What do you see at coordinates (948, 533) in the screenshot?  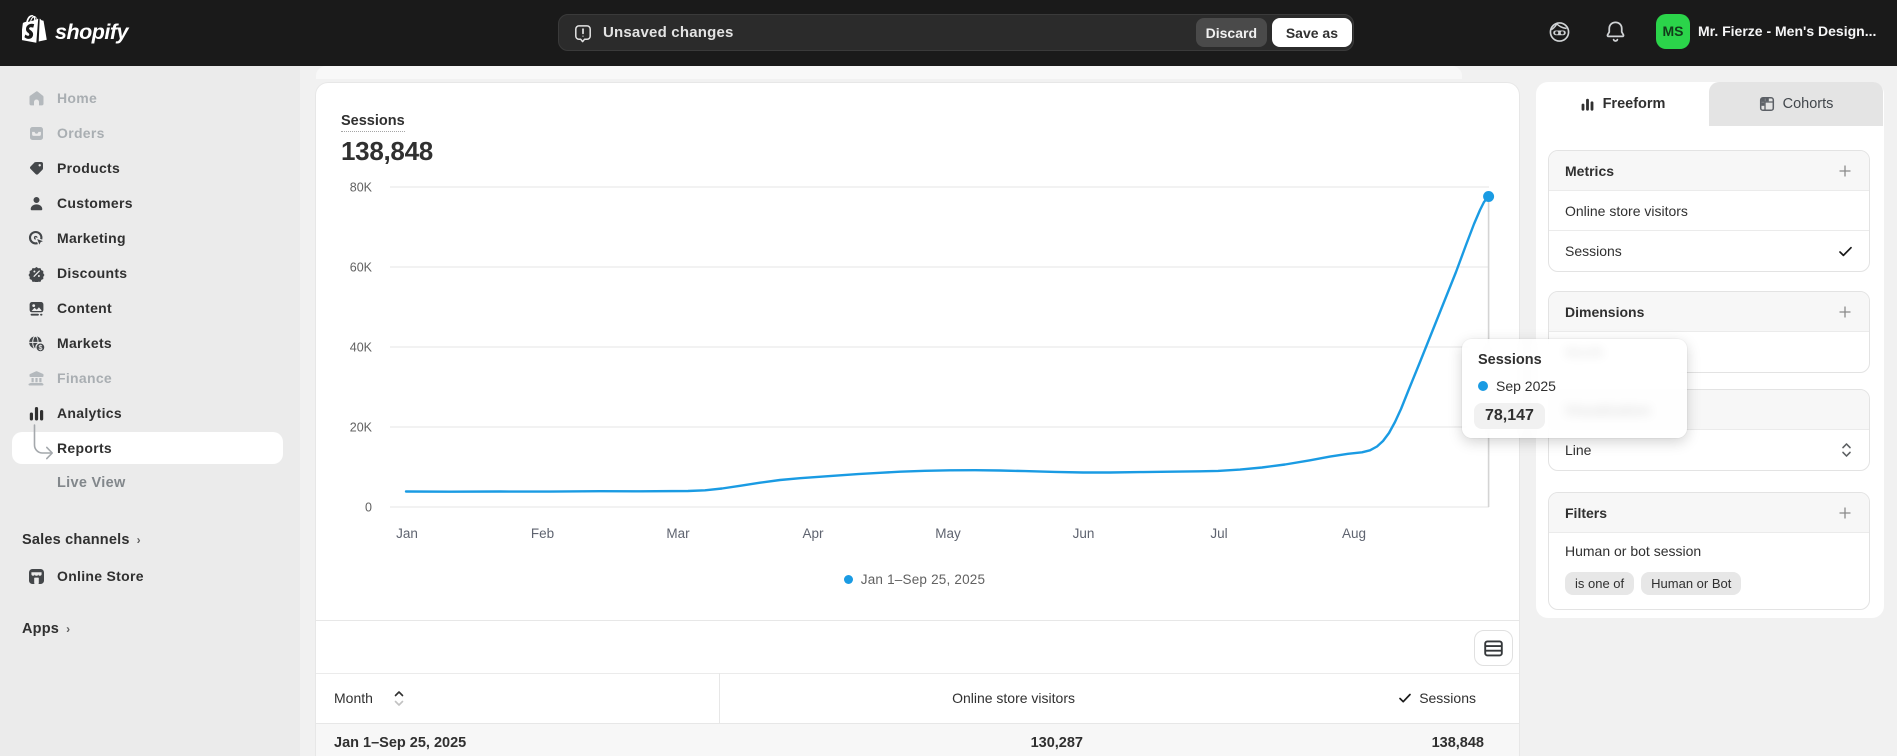 I see `svg-text: May` at bounding box center [948, 533].